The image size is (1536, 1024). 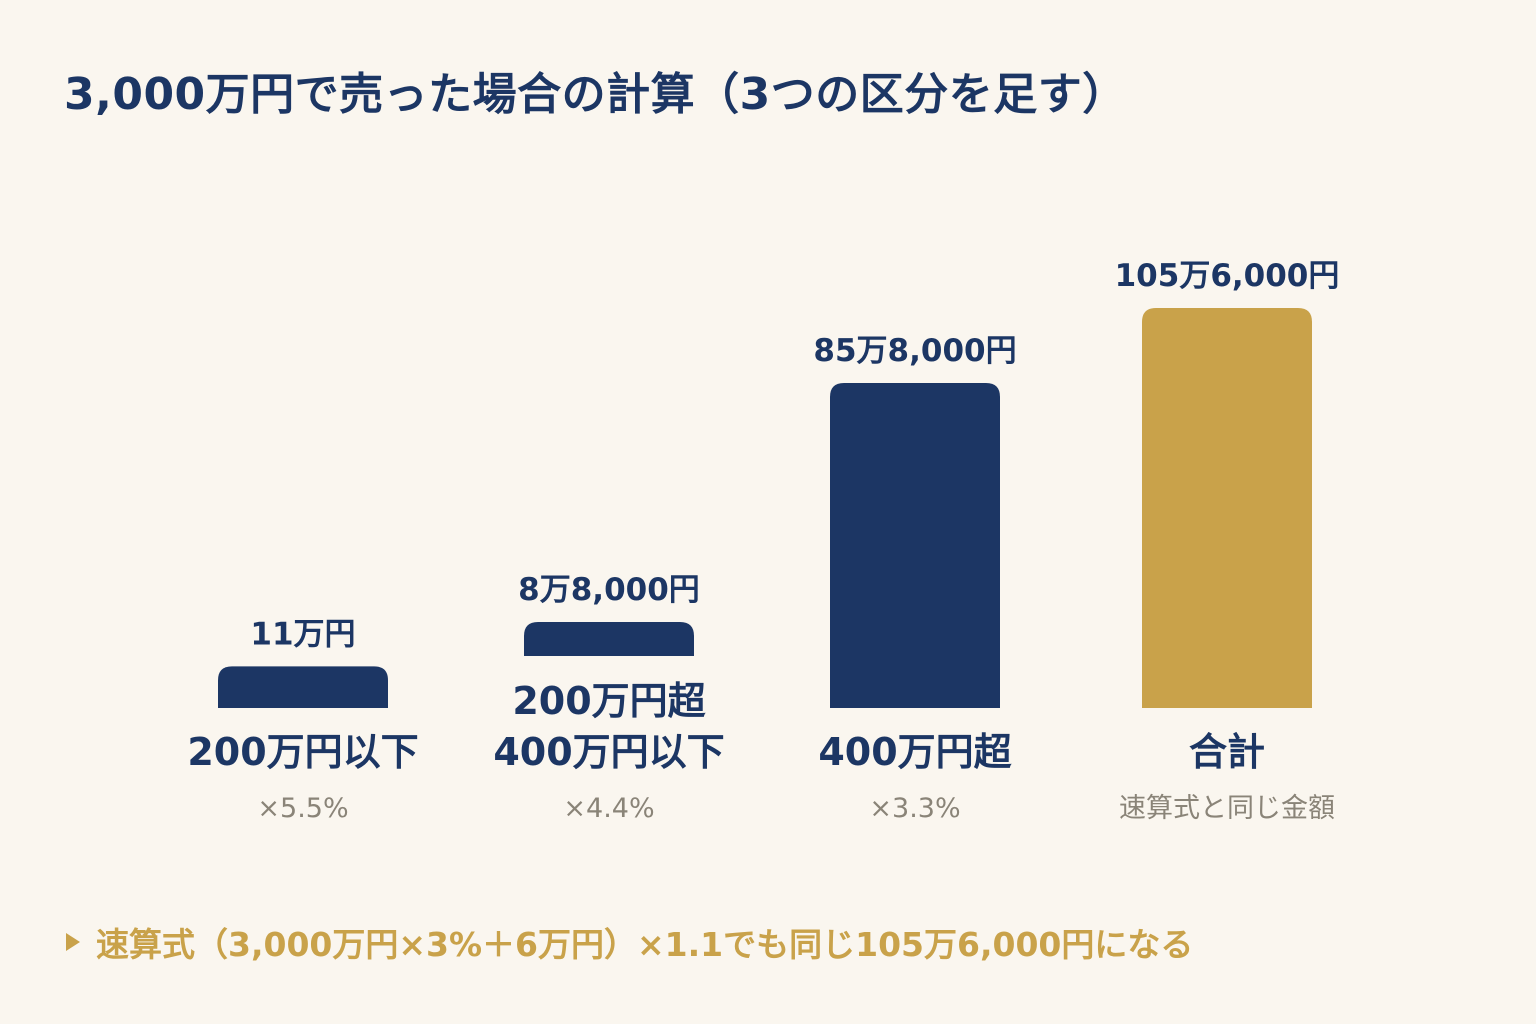 What do you see at coordinates (914, 808) in the screenshot?
I see `bar-sub-label-3: ×3.3%` at bounding box center [914, 808].